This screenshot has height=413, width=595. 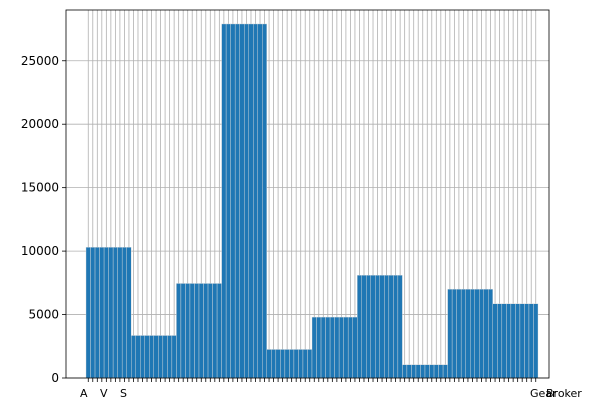 I want to click on y-tick-label: 0, so click(x=55, y=378).